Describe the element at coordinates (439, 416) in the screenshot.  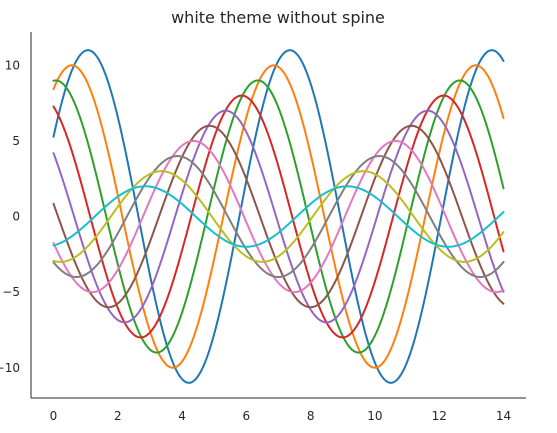
I see `x-tick-label: 12` at that location.